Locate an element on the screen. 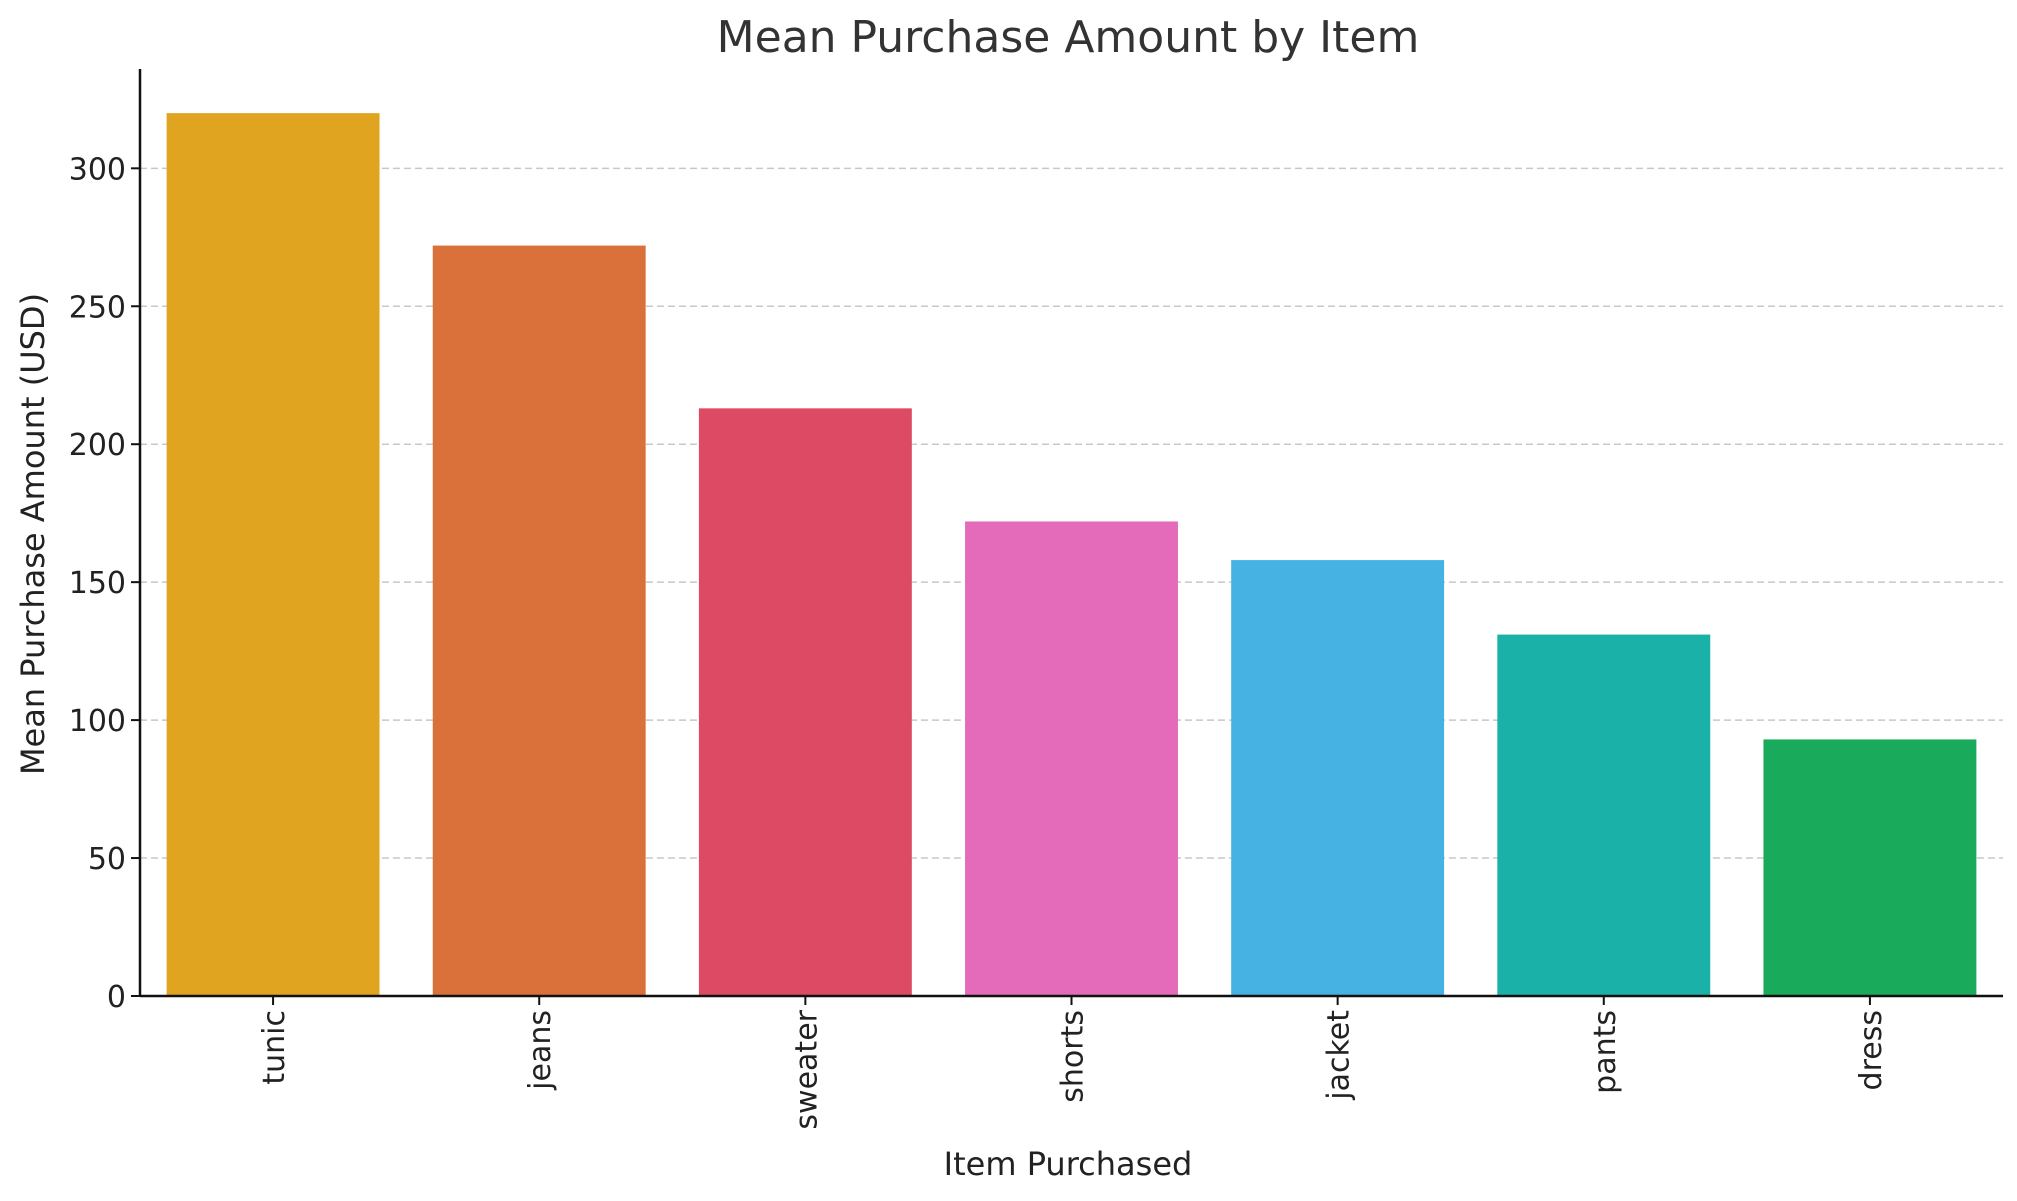 The height and width of the screenshot is (1201, 2017). x-tick-label: sweater is located at coordinates (806, 1069).